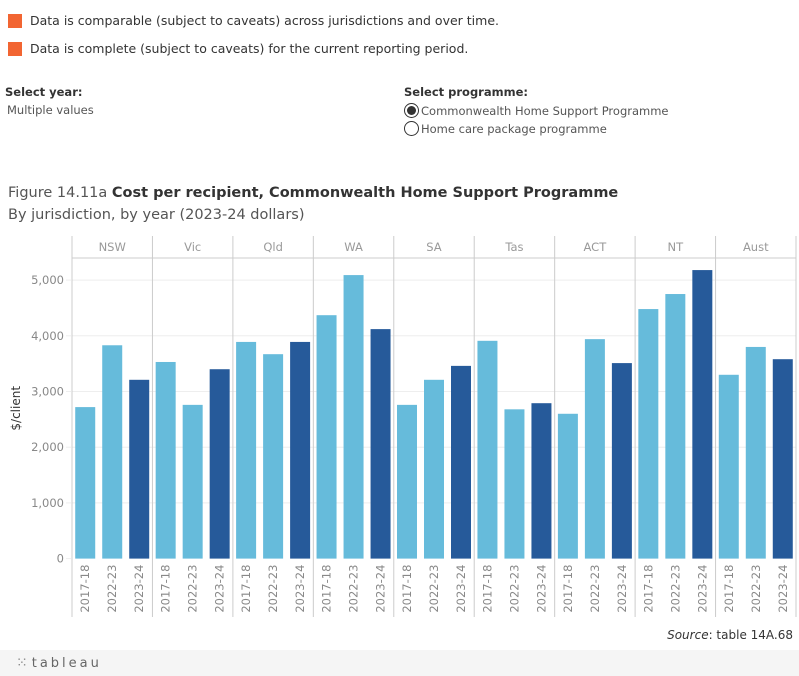 Image resolution: width=799 pixels, height=676 pixels. Describe the element at coordinates (688, 635) in the screenshot. I see `source-label: Source` at that location.